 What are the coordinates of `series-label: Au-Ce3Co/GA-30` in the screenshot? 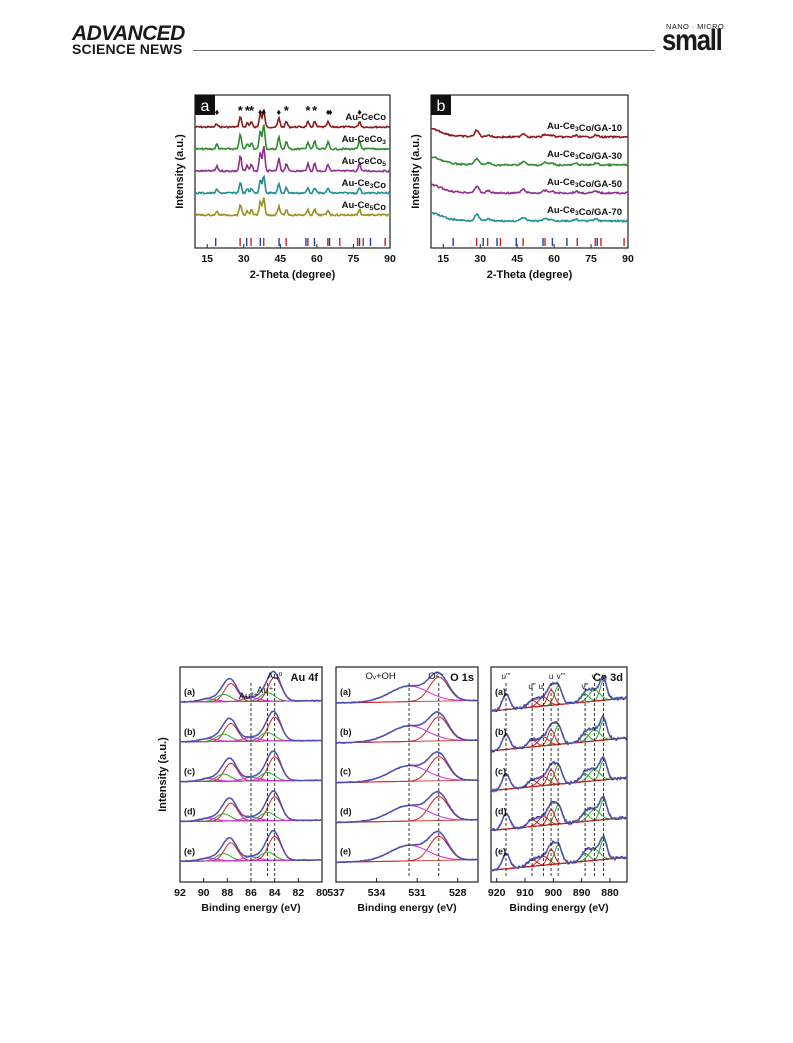 It's located at (584, 155).